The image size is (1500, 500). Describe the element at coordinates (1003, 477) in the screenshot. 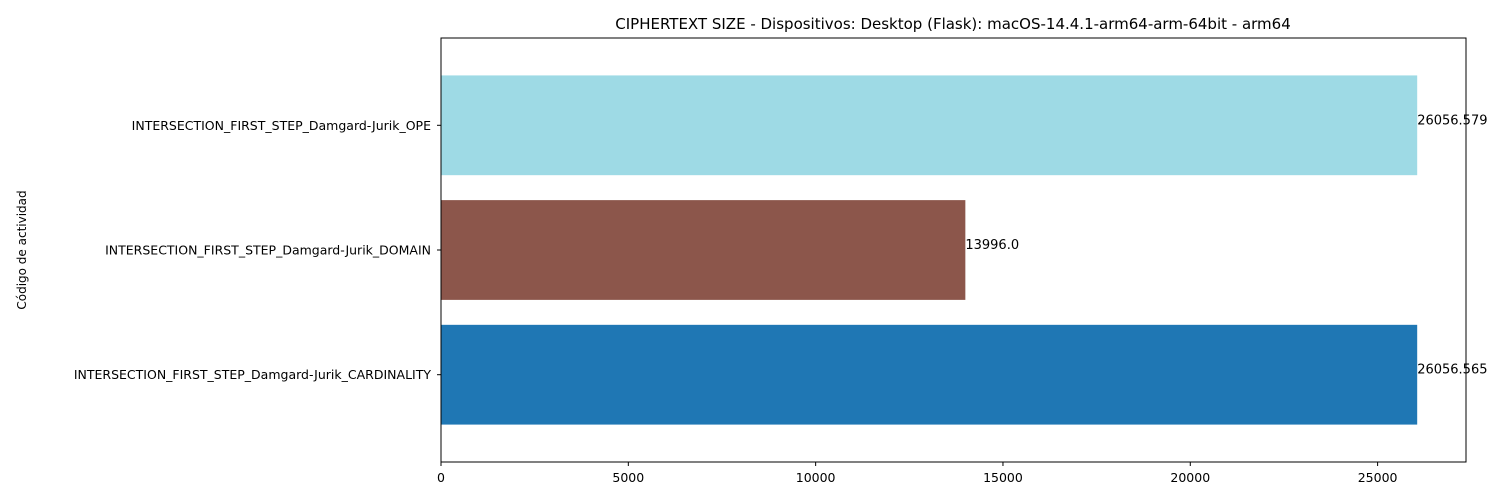

I see `x-tick-label: 15000` at that location.